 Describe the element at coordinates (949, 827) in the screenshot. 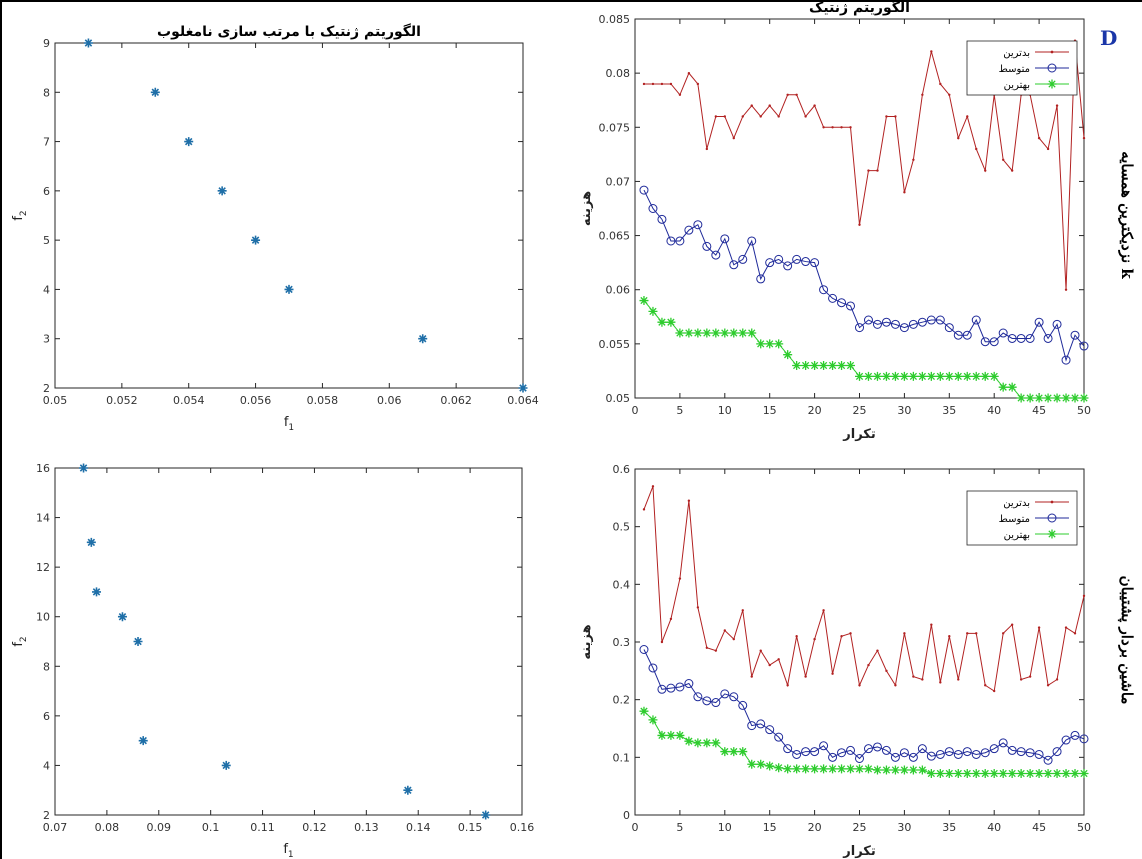

I see `x-tick-label: 35` at that location.